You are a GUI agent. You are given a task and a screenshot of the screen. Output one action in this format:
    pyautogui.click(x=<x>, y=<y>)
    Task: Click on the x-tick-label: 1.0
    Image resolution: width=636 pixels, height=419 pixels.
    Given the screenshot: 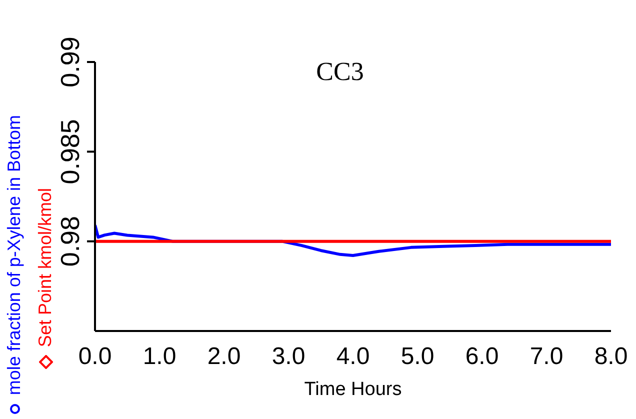 What is the action you would take?
    pyautogui.click(x=159, y=356)
    